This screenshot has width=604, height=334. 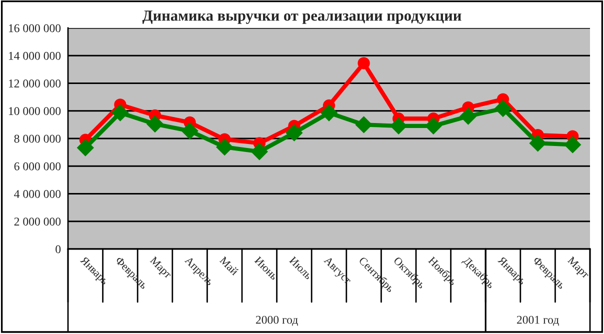 I want to click on y-tick-label: 12 000 000, so click(x=34, y=83).